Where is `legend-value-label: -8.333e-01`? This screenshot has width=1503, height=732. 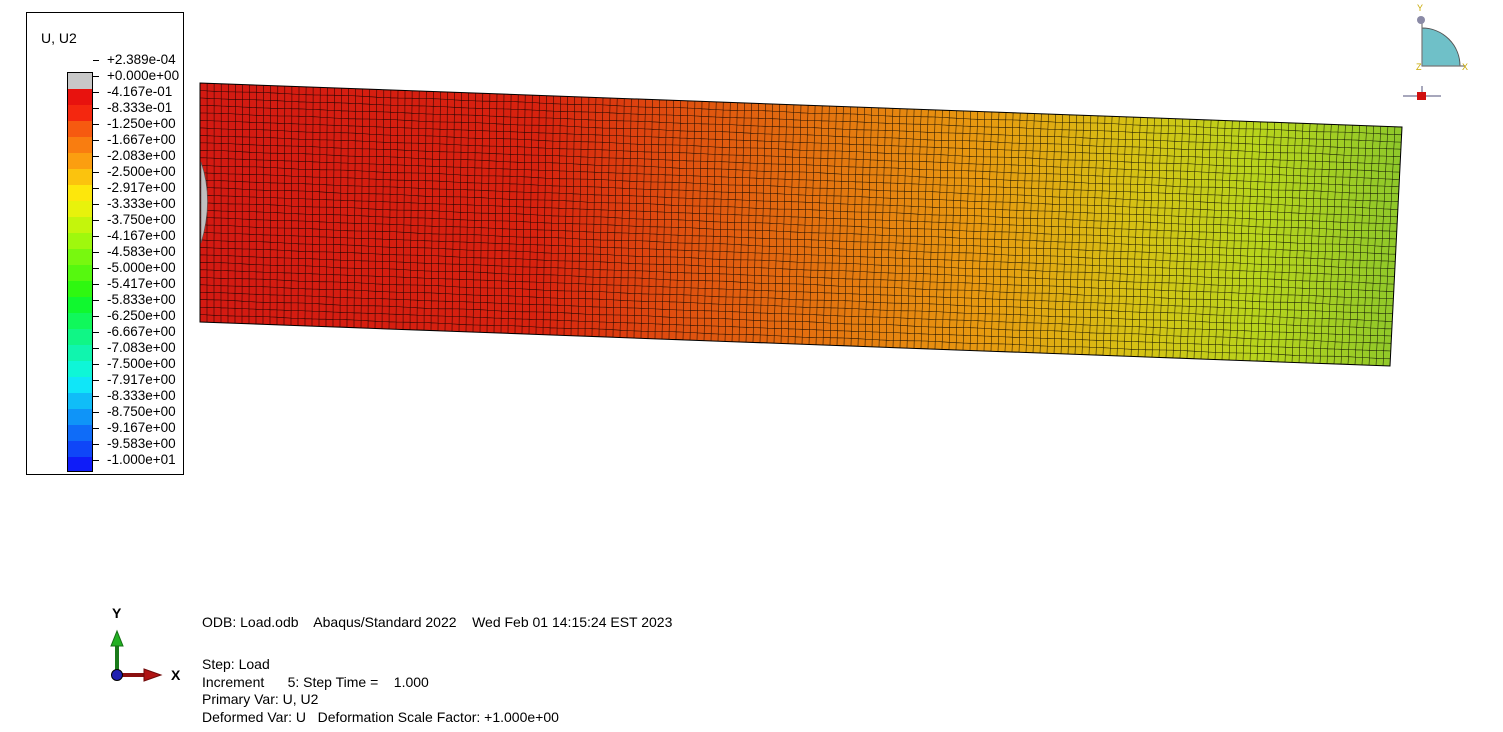 legend-value-label: -8.333e-01 is located at coordinates (140, 107).